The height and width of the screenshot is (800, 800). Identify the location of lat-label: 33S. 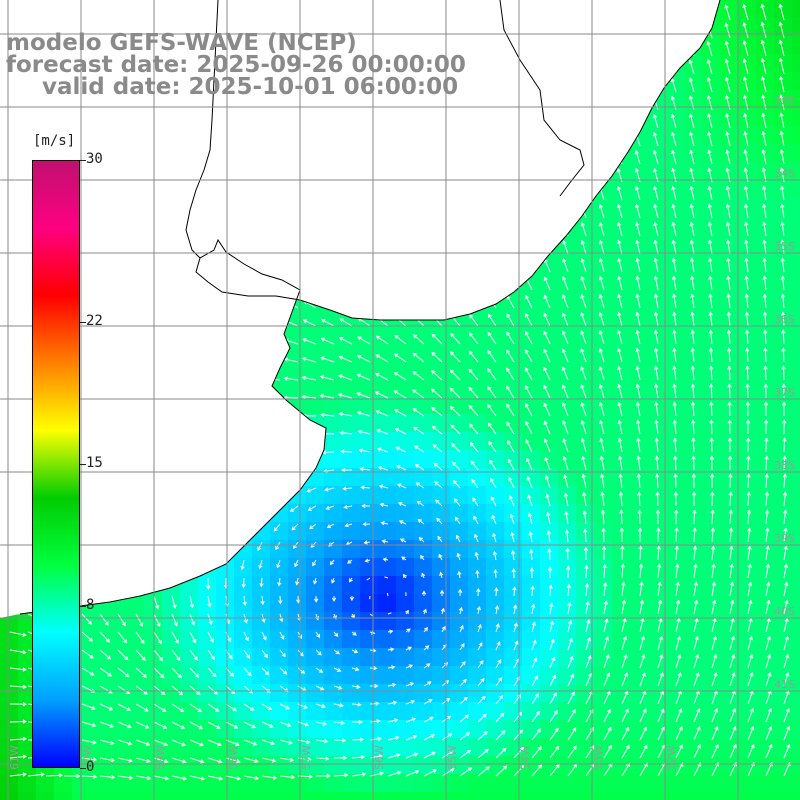
(784, 100).